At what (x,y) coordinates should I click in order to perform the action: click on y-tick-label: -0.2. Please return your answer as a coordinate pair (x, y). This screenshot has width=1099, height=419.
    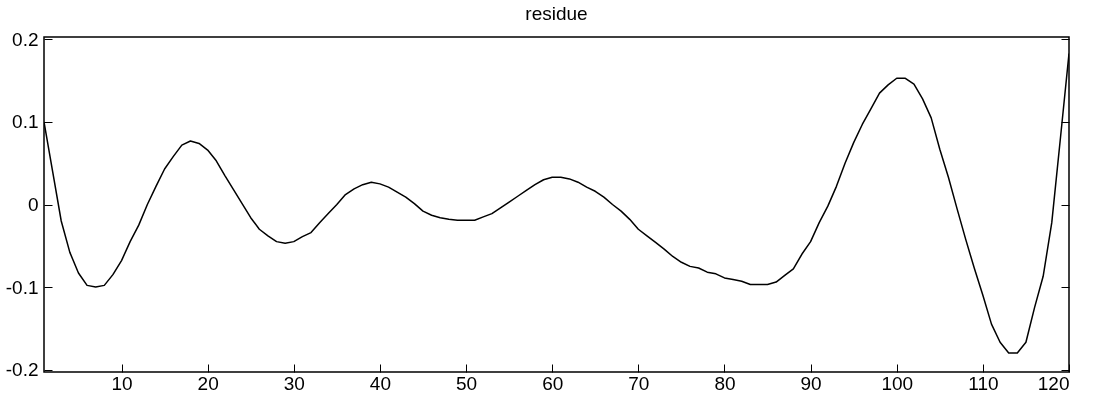
    Looking at the image, I should click on (22, 370).